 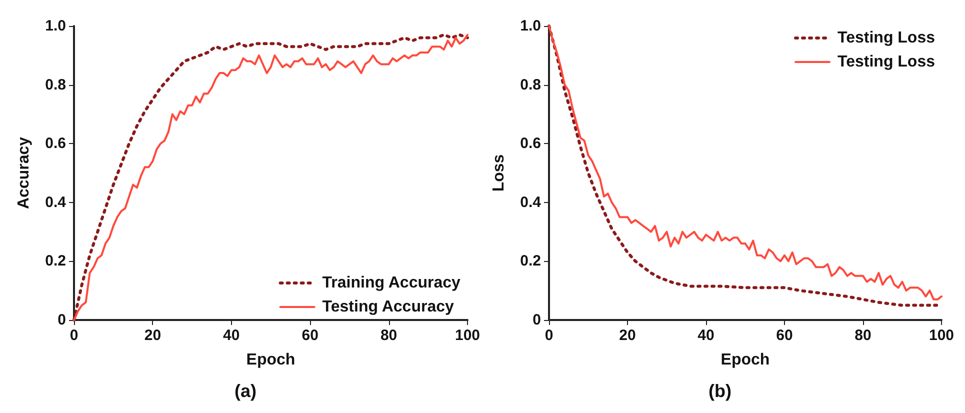 What do you see at coordinates (720, 391) in the screenshot?
I see `text: (b)` at bounding box center [720, 391].